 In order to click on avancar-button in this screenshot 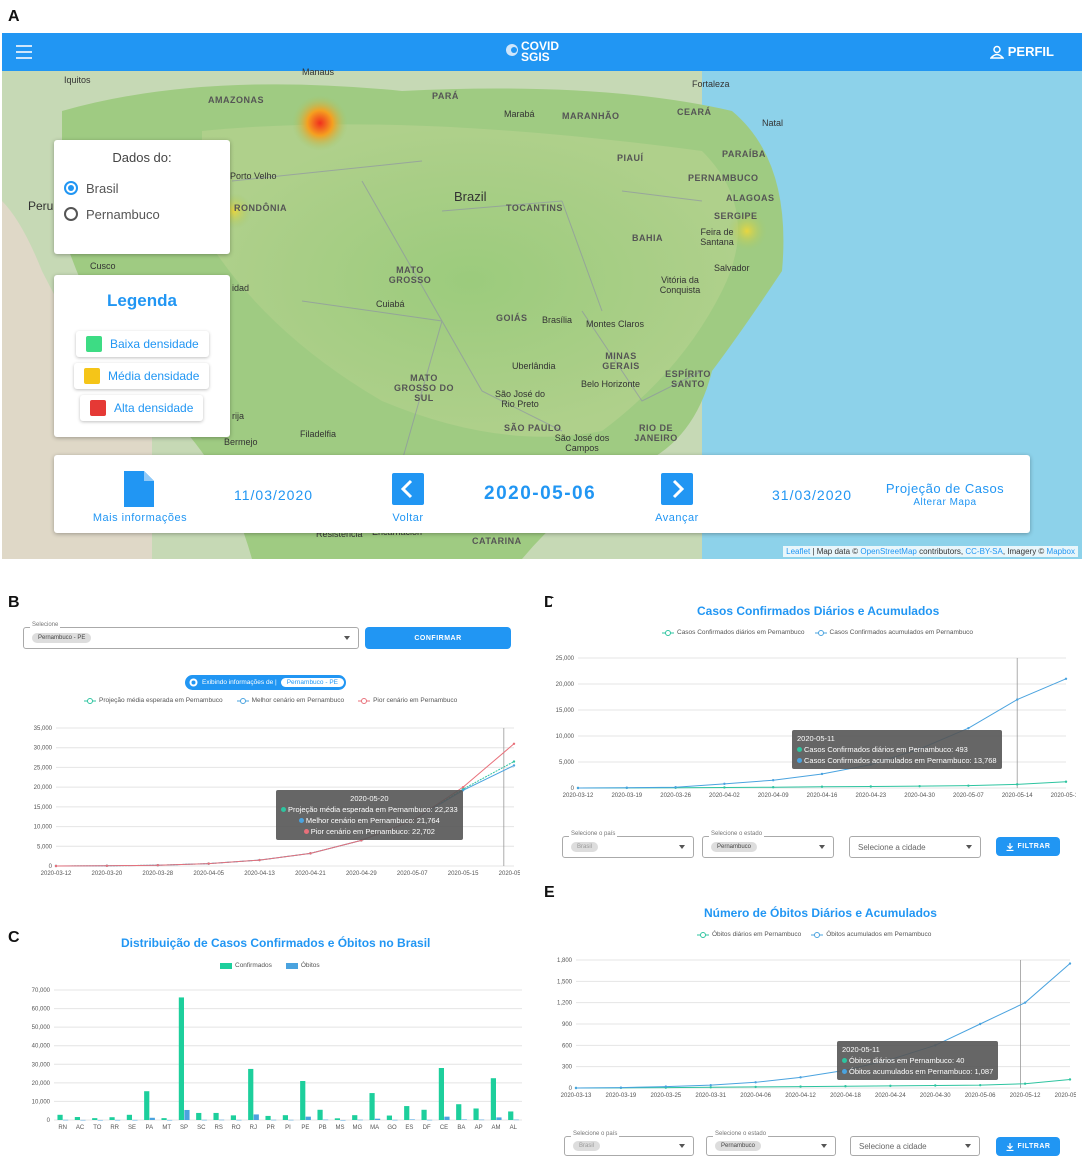, I will do `click(677, 489)`.